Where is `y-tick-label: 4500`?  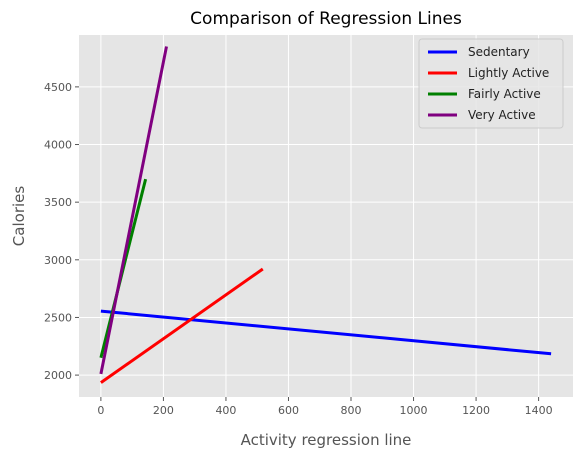 y-tick-label: 4500 is located at coordinates (58, 87).